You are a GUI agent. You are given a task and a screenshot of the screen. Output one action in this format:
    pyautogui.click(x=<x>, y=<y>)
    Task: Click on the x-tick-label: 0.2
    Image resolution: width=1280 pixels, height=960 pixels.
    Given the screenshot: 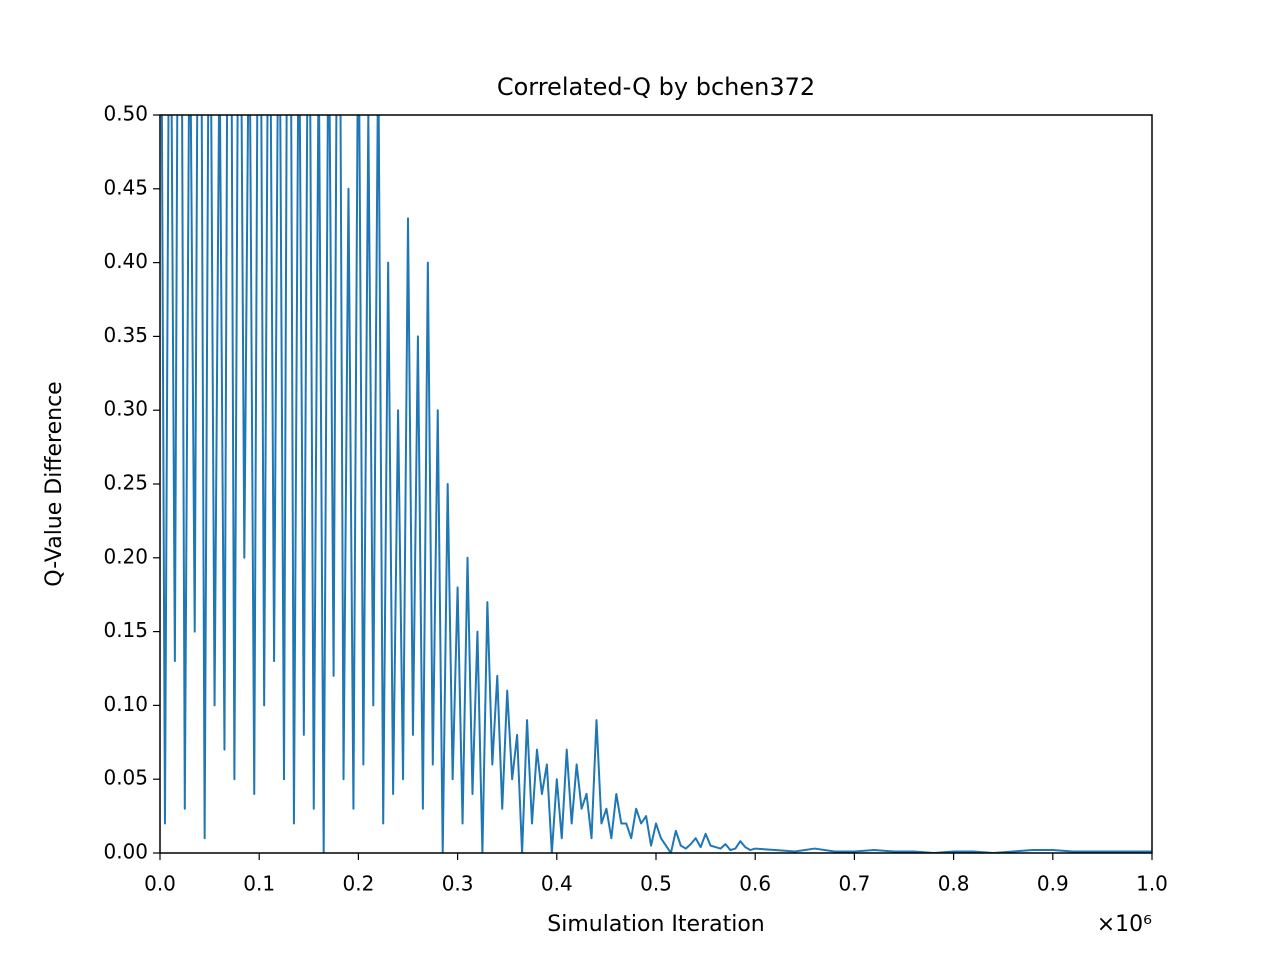 What is the action you would take?
    pyautogui.click(x=358, y=884)
    